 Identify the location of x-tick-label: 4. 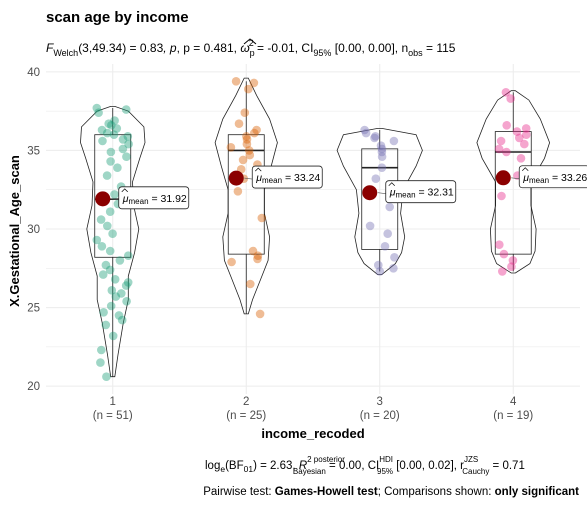
(513, 402).